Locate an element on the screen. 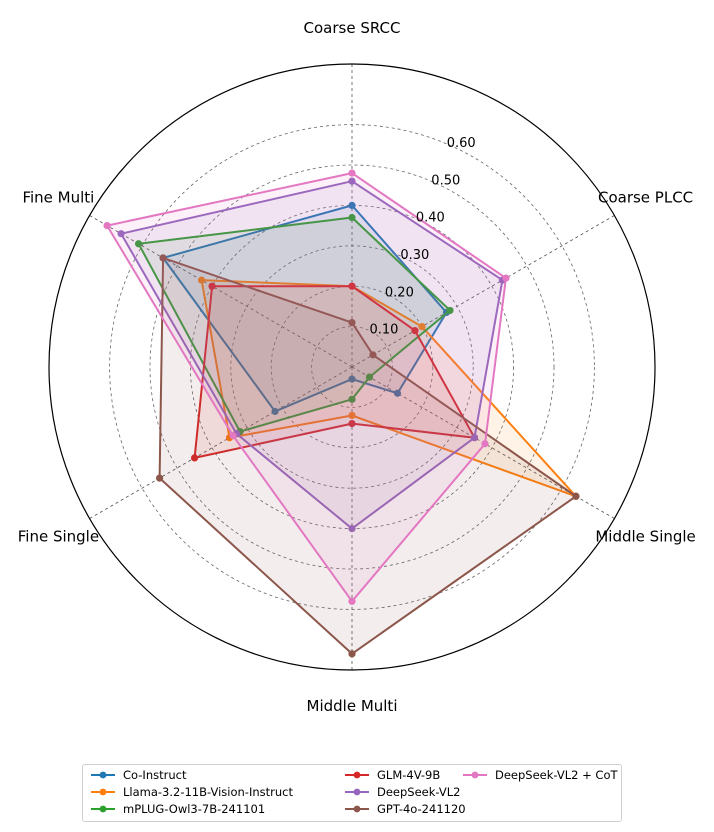 Image resolution: width=714 pixels, height=832 pixels. axis-label-coarse-plcc: Coarse PLCC is located at coordinates (645, 198).